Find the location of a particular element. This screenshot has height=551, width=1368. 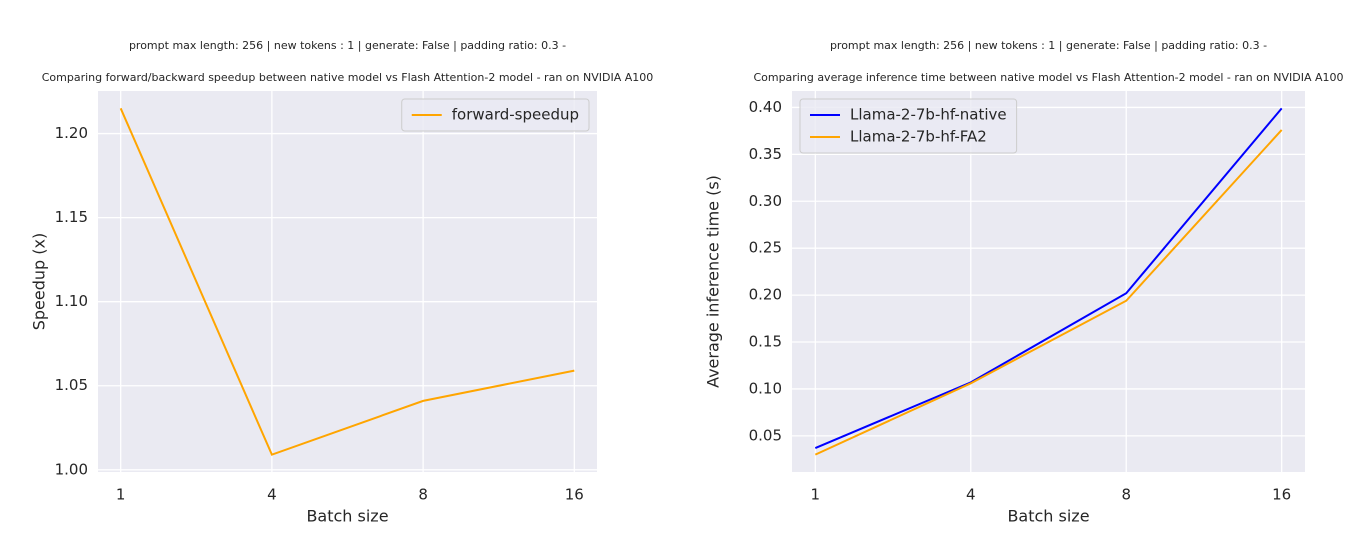

y-tick-label: 1.00 is located at coordinates (71, 469).